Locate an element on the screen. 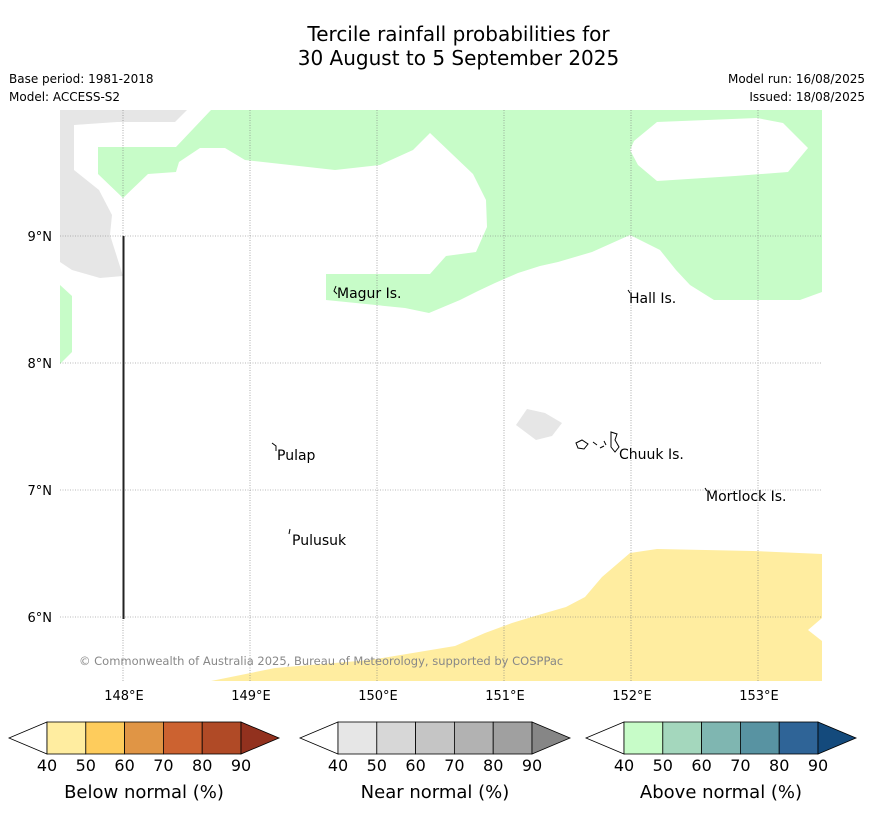 This screenshot has width=873, height=816. lon-label: 151°E is located at coordinates (505, 696).